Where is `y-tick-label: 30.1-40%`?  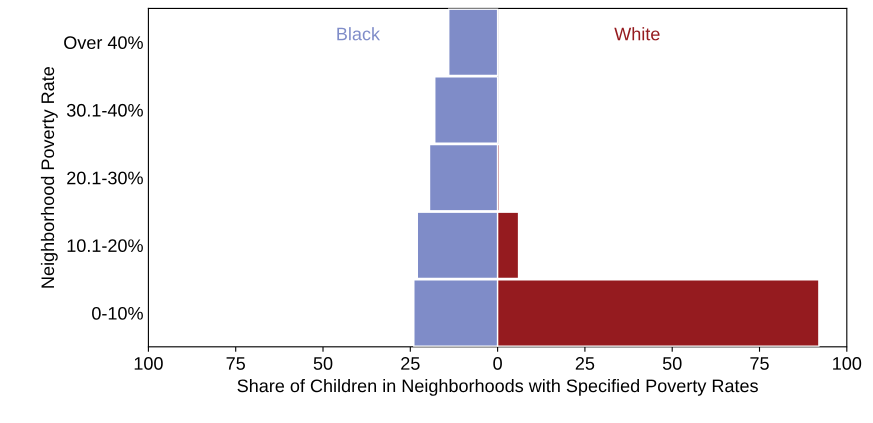
y-tick-label: 30.1-40% is located at coordinates (104, 110).